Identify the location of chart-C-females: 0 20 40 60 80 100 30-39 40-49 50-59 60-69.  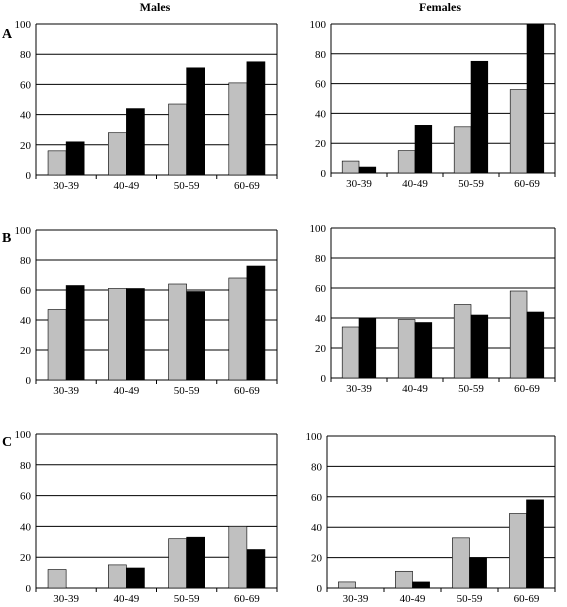
(431, 518).